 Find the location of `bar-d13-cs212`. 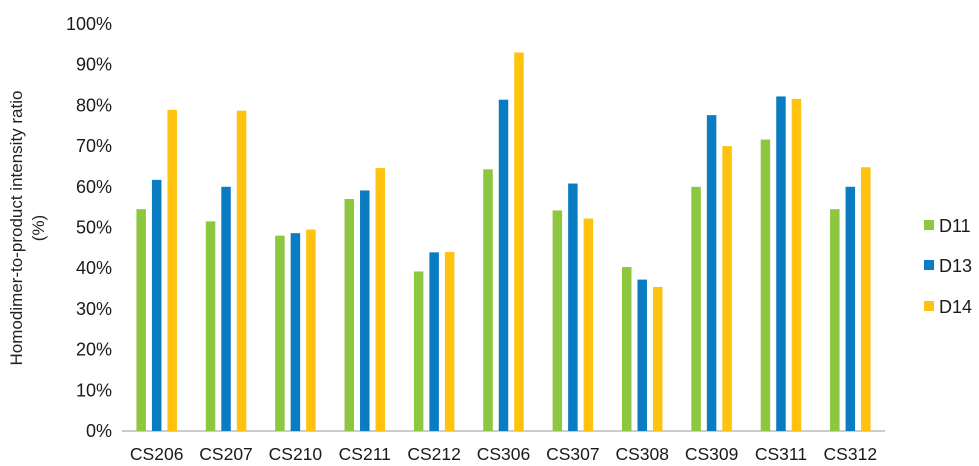

bar-d13-cs212 is located at coordinates (434, 341).